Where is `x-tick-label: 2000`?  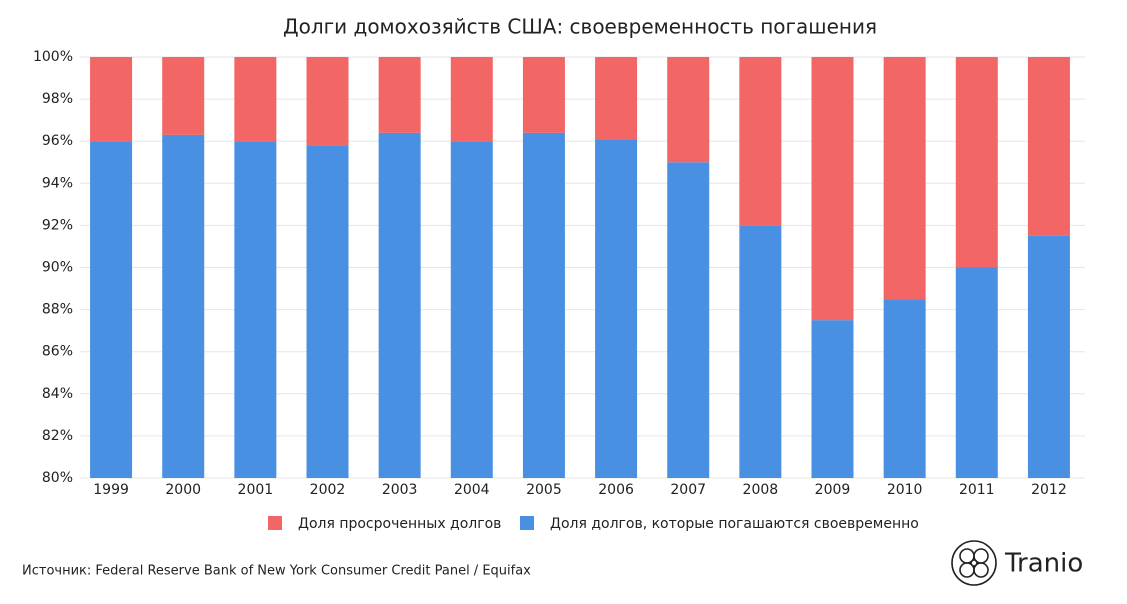
x-tick-label: 2000 is located at coordinates (183, 490).